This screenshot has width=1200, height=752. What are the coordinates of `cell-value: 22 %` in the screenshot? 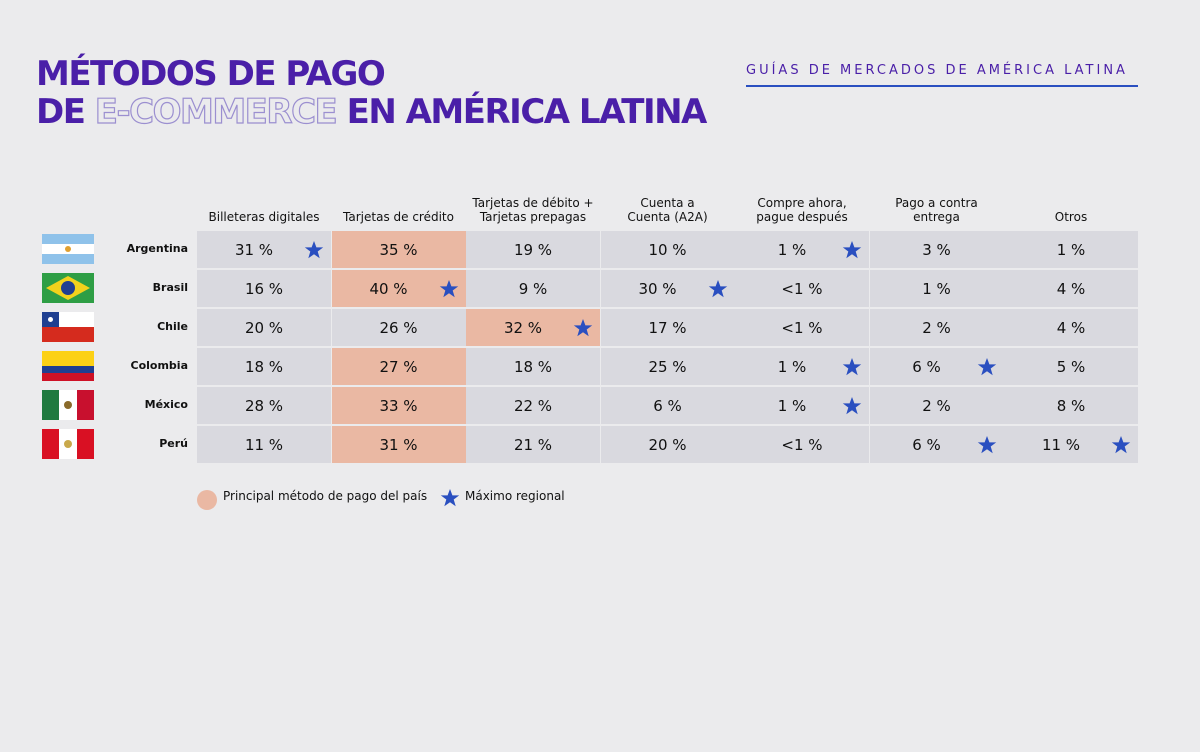 It's located at (533, 406).